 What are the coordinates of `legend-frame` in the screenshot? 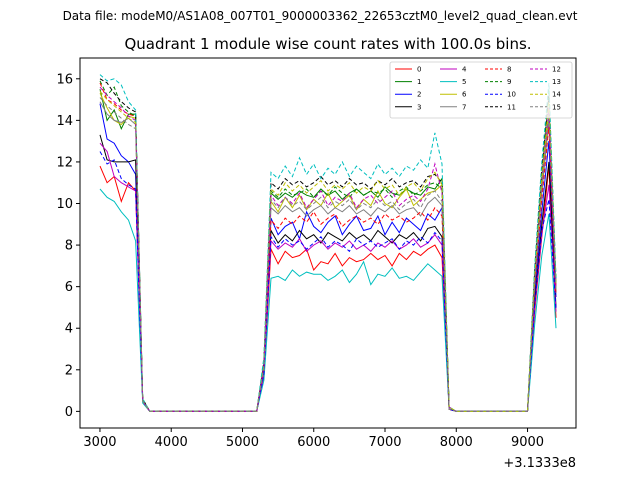 It's located at (481, 90).